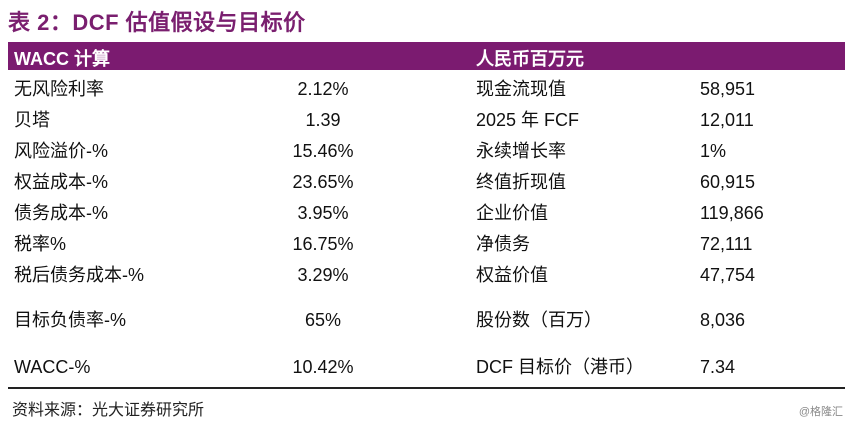  I want to click on document-title: 表 2：DCF 估值假设与目标价, so click(157, 22).